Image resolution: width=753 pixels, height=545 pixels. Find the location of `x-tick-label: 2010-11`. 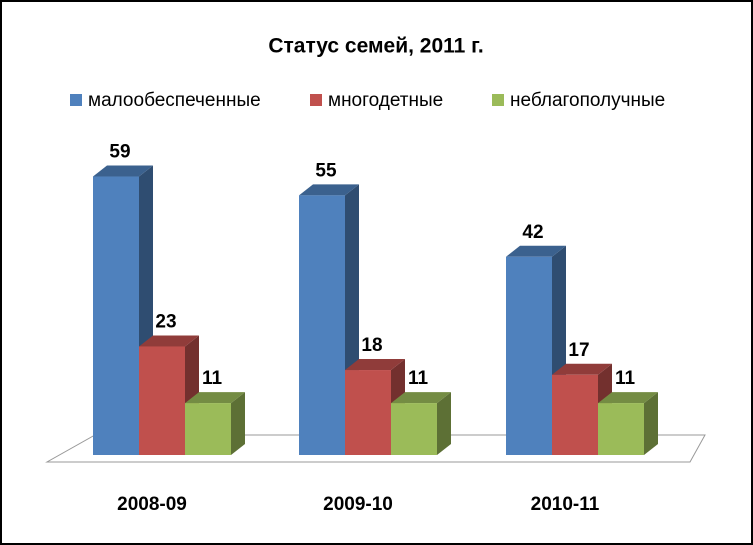

x-tick-label: 2010-11 is located at coordinates (565, 504).